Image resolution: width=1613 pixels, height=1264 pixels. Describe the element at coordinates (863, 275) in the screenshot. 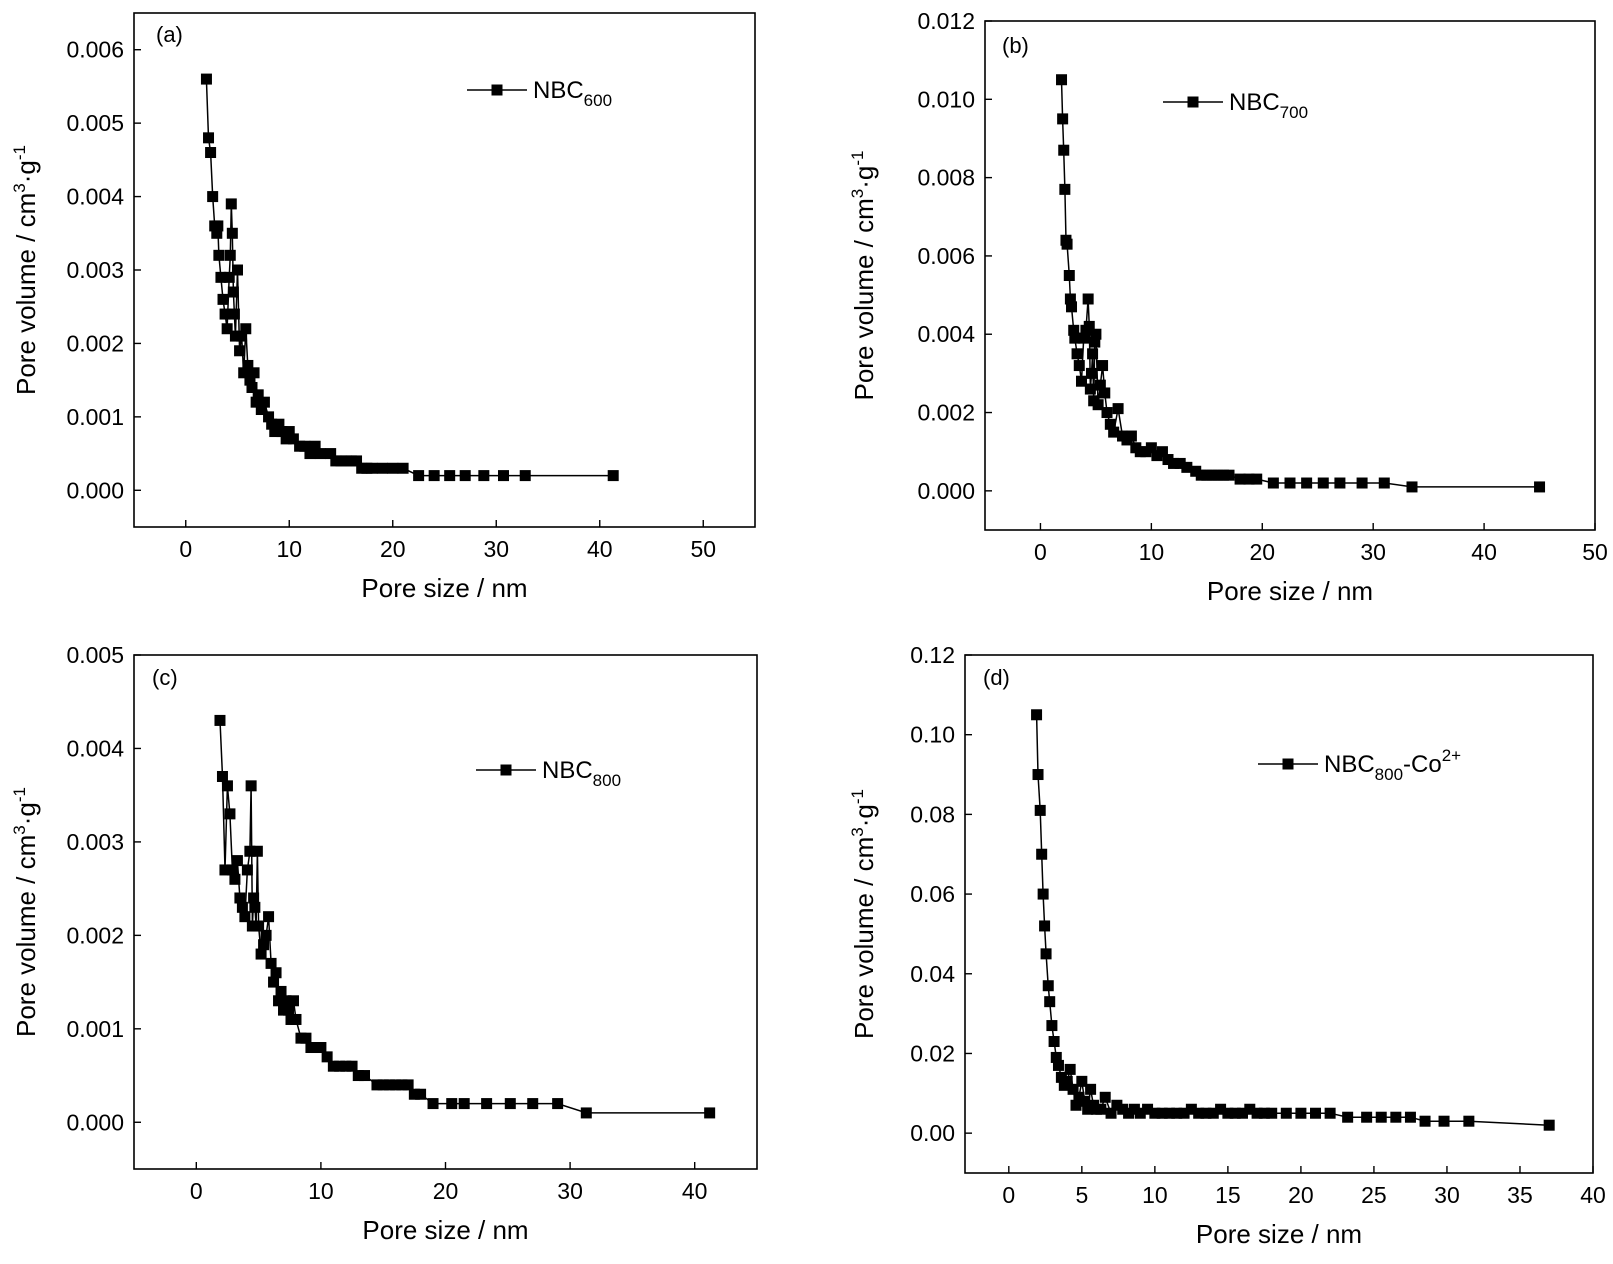

I see `y-axis-title: Pore volume / cm3·g-1` at that location.